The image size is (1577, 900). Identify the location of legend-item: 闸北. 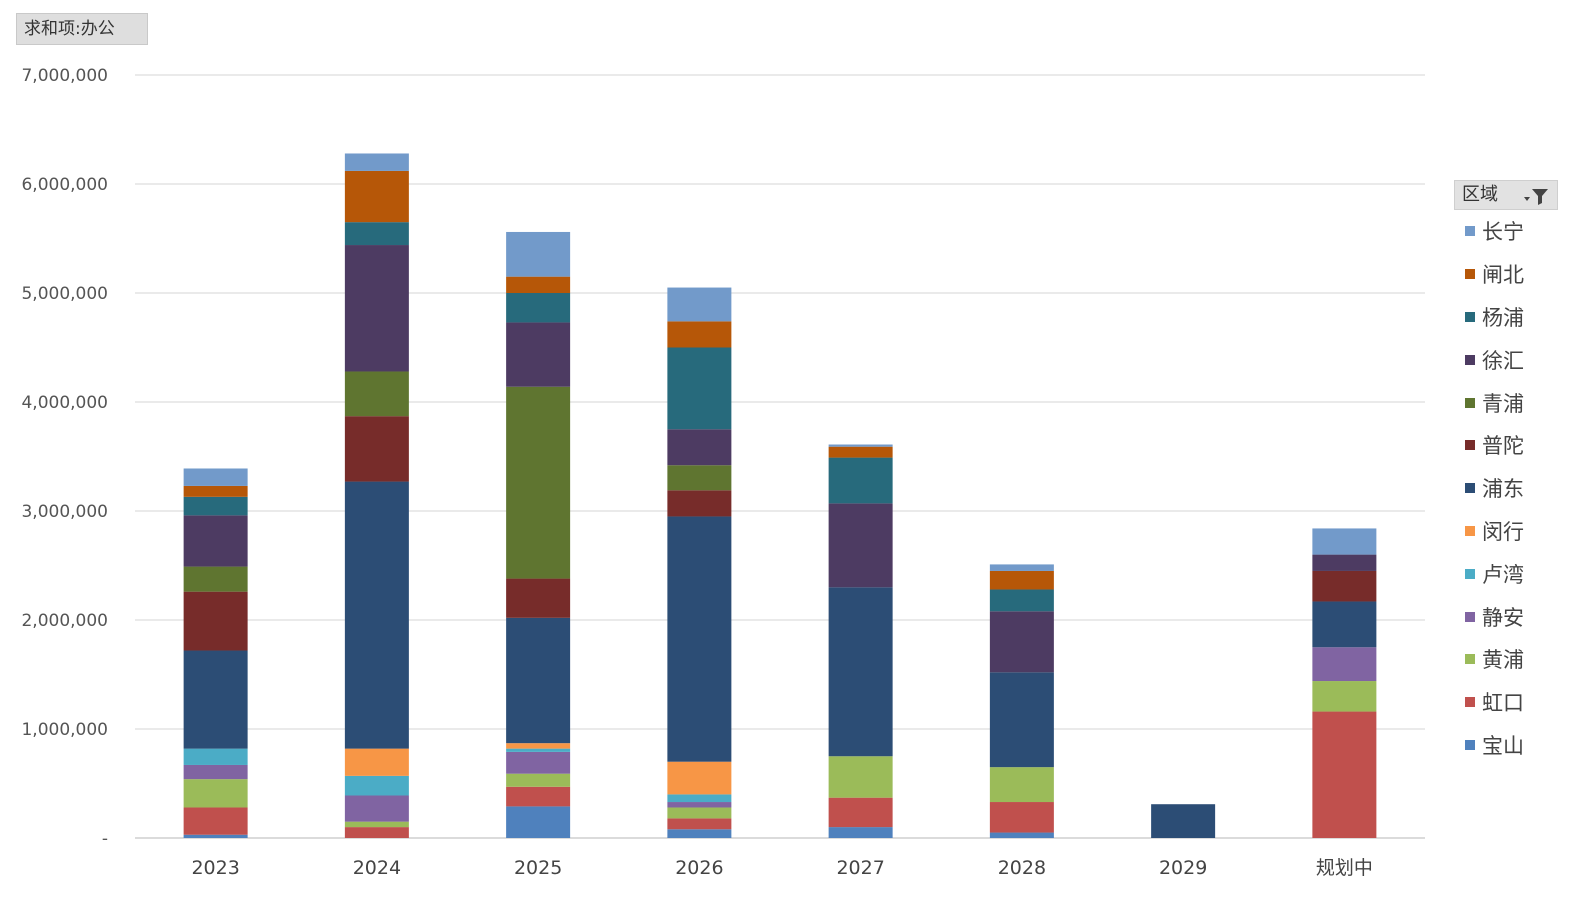
(1506, 274).